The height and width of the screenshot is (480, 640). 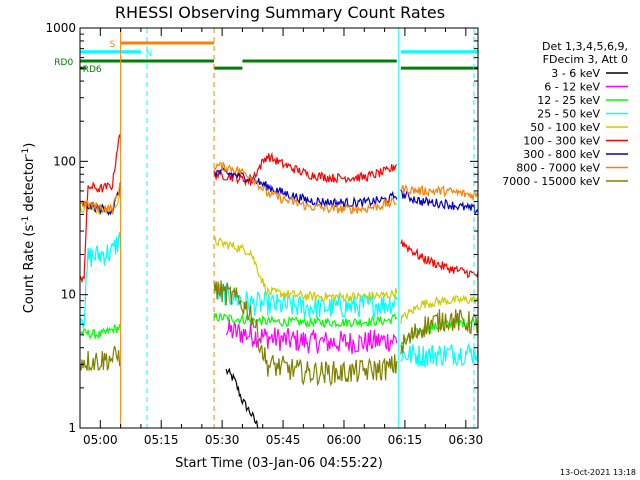 What do you see at coordinates (558, 168) in the screenshot?
I see `legend-entry-label-7: 800 - 7000 keV` at bounding box center [558, 168].